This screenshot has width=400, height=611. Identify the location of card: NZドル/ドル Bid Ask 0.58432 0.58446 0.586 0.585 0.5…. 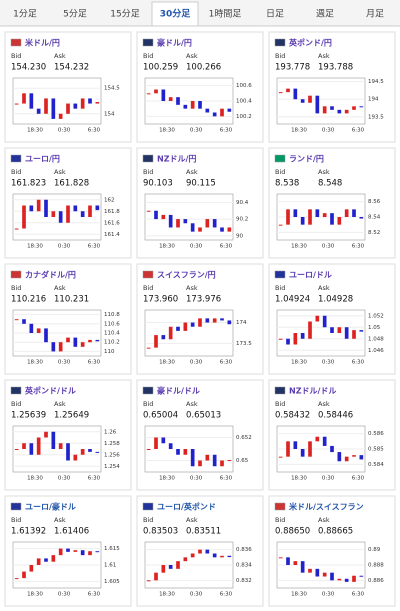
(332, 435).